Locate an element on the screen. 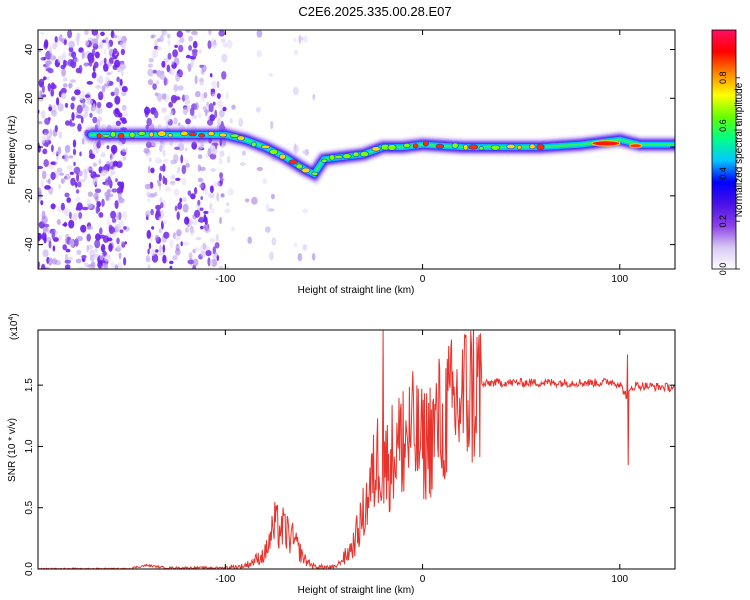  colorbar-tick-label: 0.0 is located at coordinates (723, 269).